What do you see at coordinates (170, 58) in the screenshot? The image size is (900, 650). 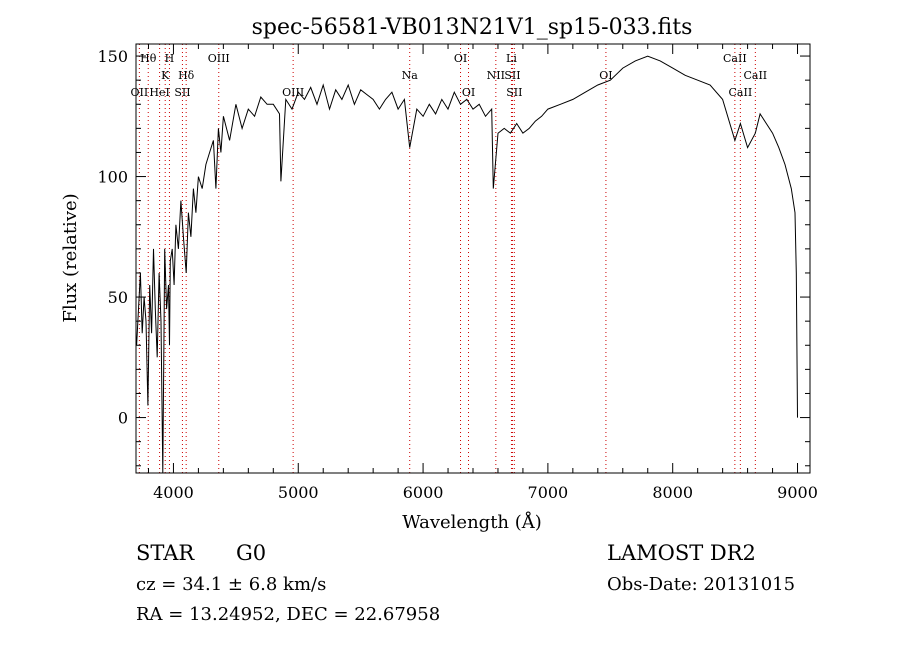 I see `spectral-line-label: H` at bounding box center [170, 58].